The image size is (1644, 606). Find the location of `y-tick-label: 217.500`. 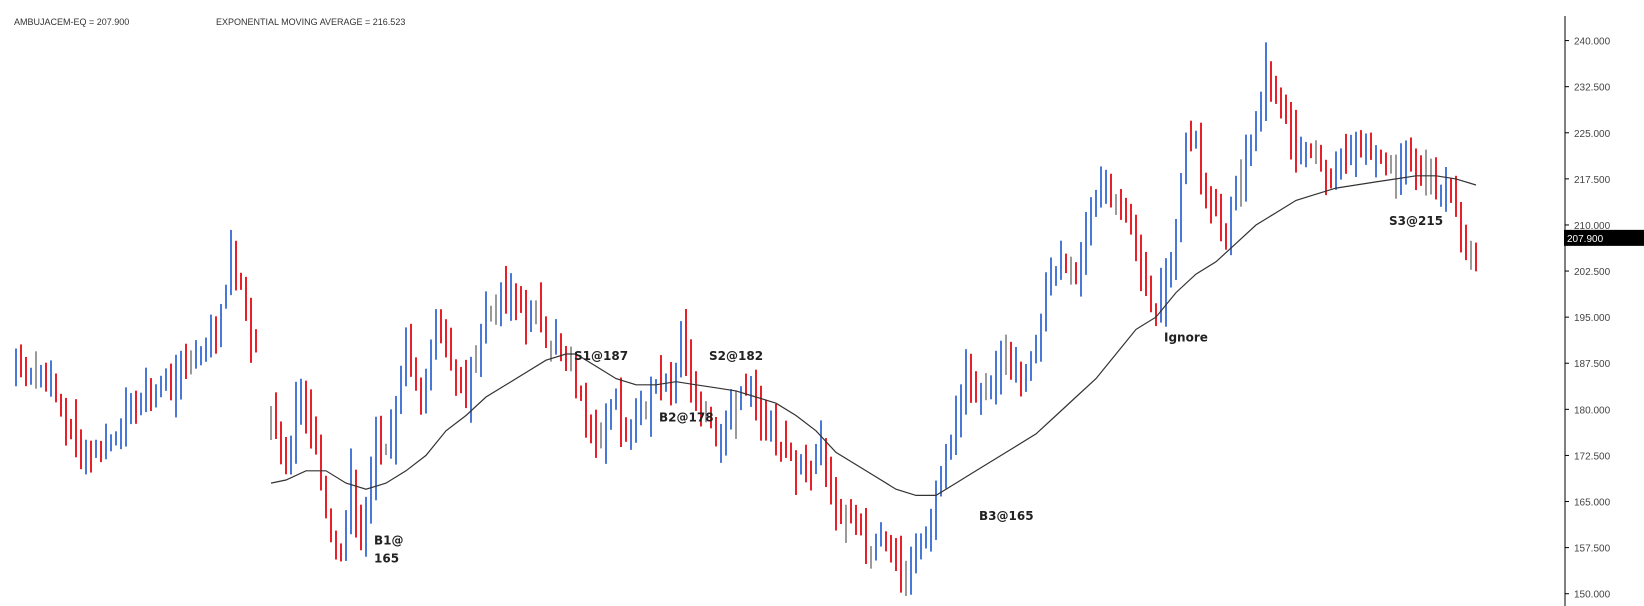

y-tick-label: 217.500 is located at coordinates (1592, 180).